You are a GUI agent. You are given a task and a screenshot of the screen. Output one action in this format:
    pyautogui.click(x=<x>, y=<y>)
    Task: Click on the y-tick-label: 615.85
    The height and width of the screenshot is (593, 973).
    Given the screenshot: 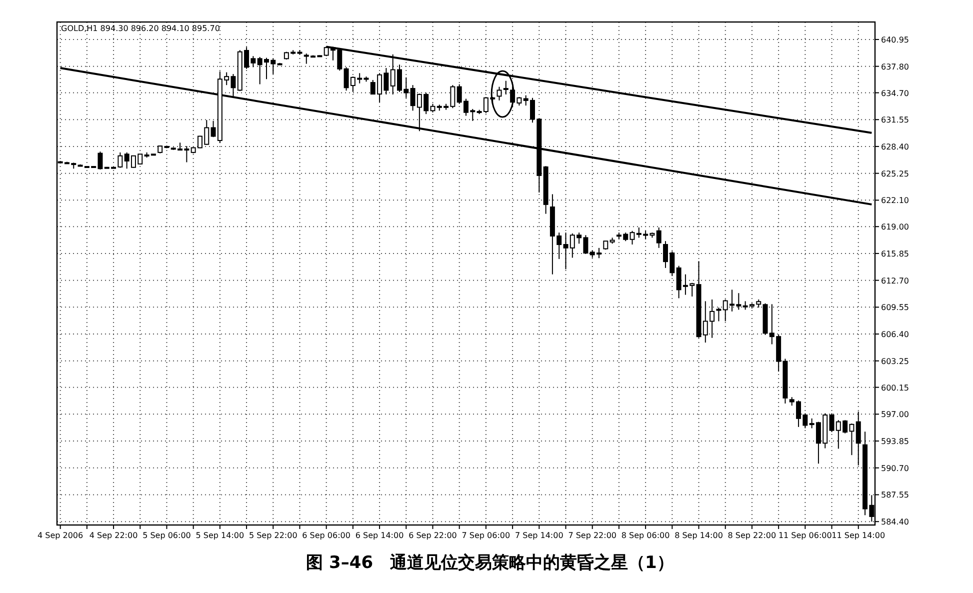 What is the action you would take?
    pyautogui.click(x=895, y=253)
    